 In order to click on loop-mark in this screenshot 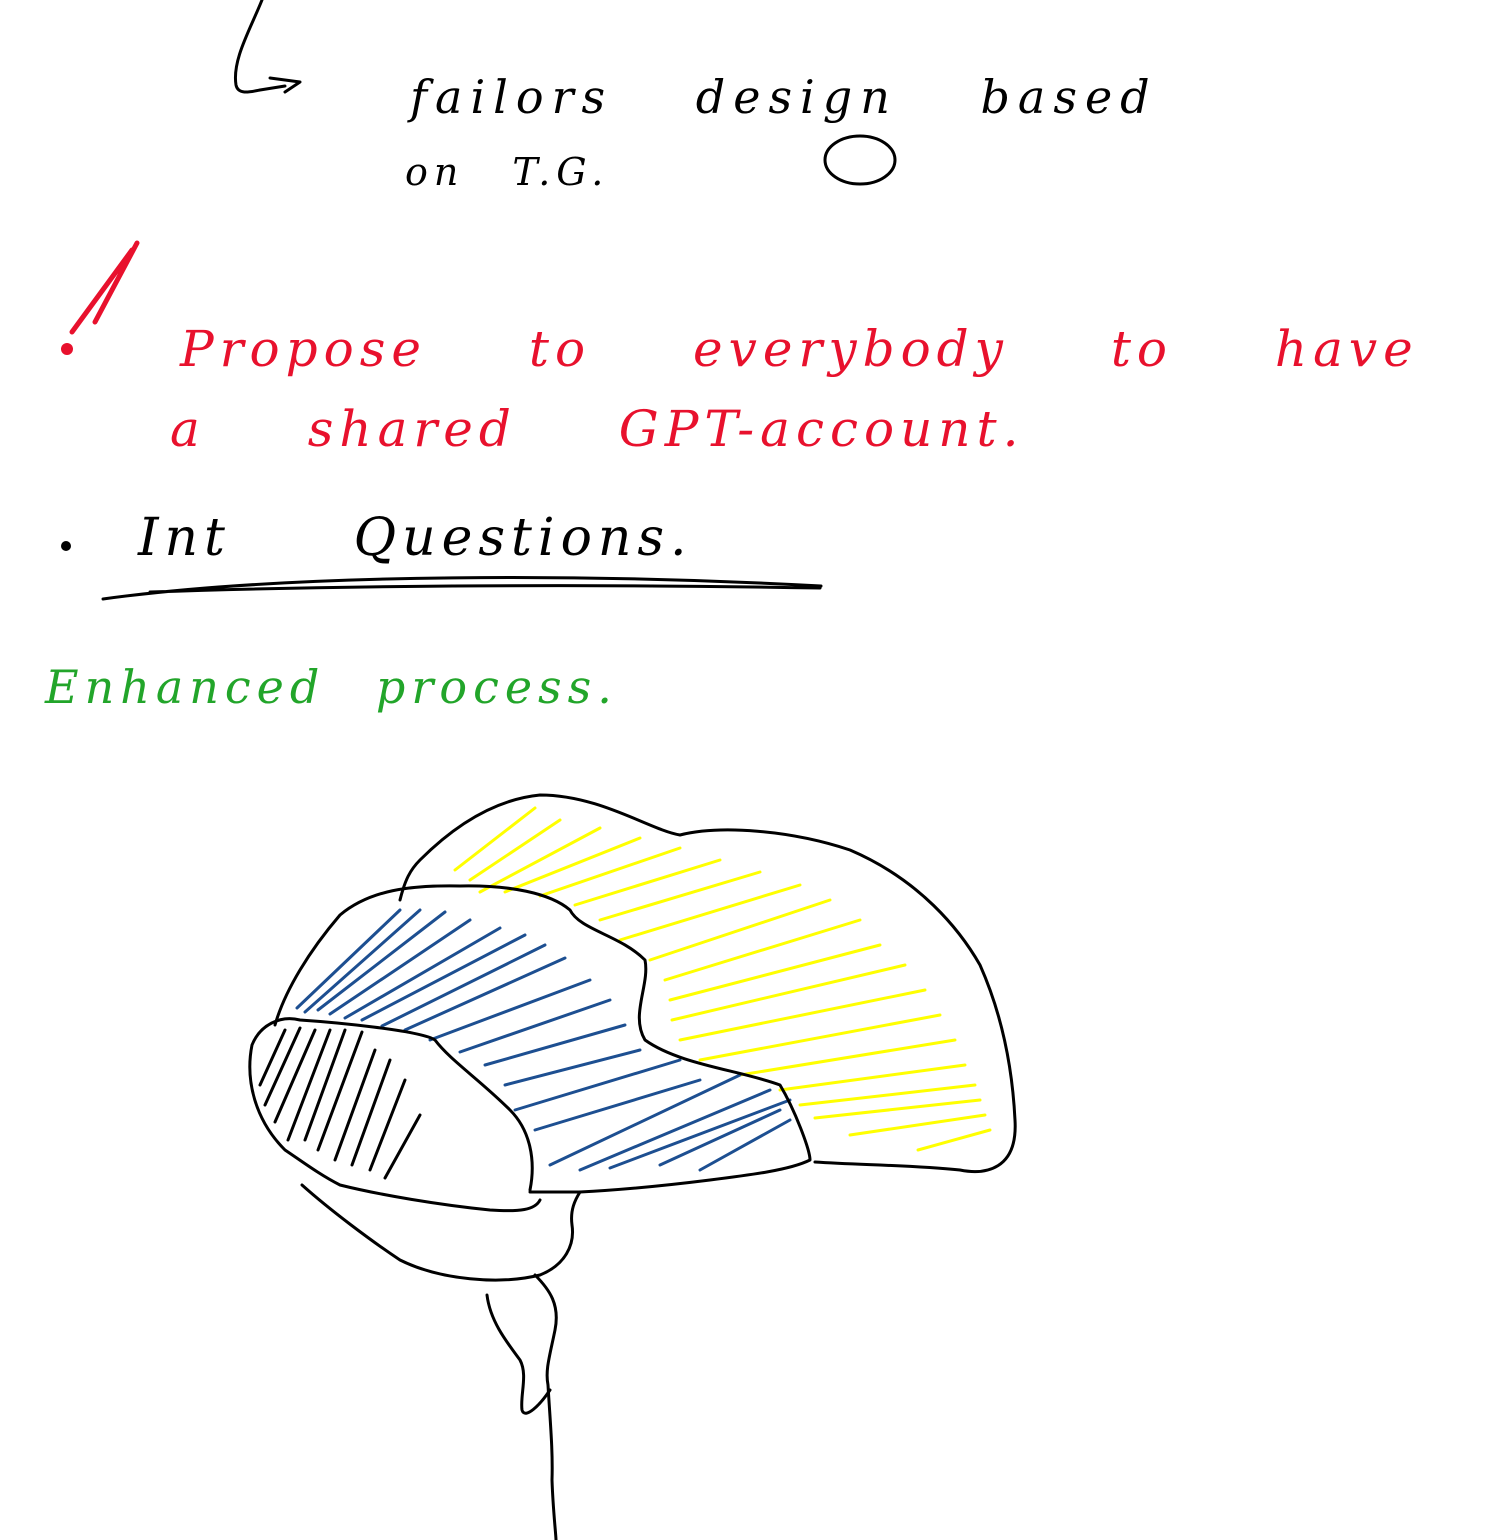, I will do `click(860, 160)`.